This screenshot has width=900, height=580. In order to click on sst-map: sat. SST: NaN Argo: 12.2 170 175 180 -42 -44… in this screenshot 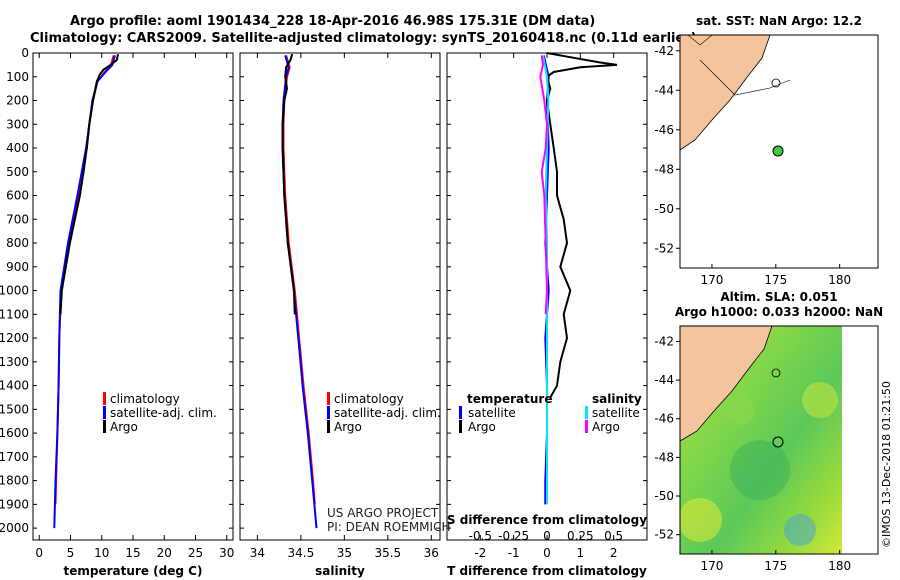, I will do `click(766, 150)`.